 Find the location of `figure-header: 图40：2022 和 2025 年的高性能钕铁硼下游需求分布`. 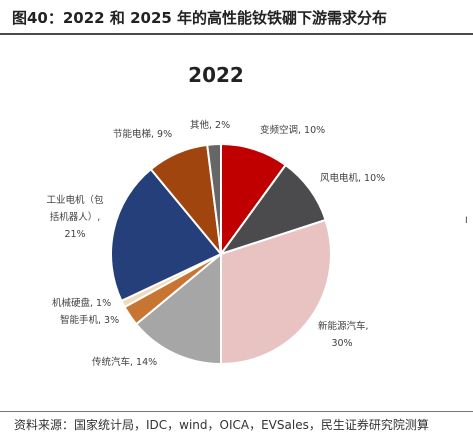

figure-header: 图40：2022 和 2025 年的高性能钕铁硼下游需求分布 is located at coordinates (236, 18).